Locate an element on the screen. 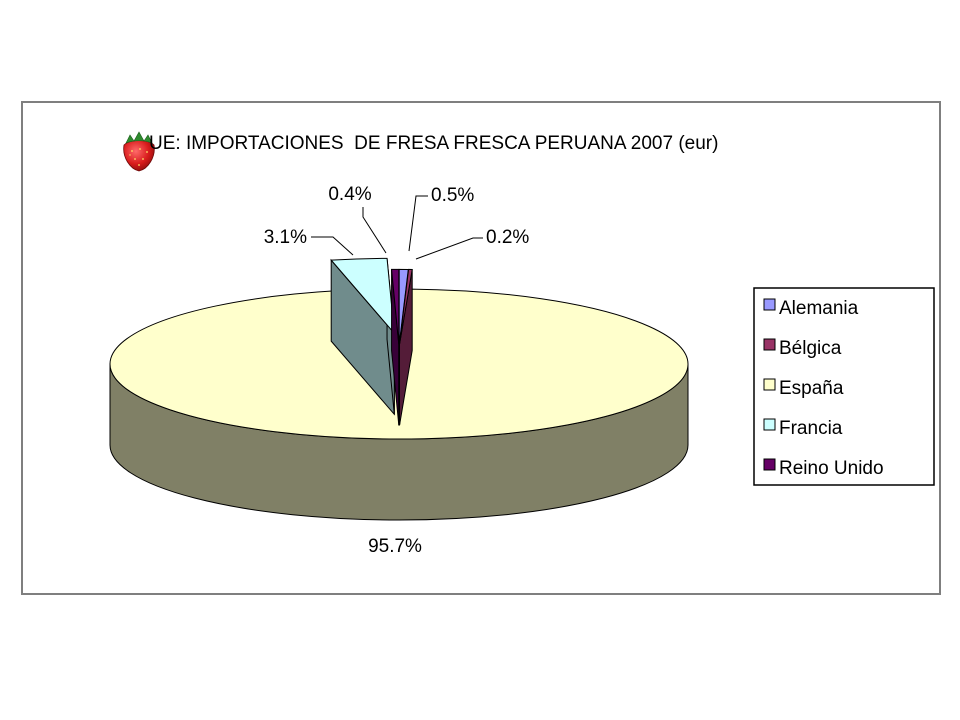 This screenshot has height=720, width=960. data-label-reino-unido: 0.4% is located at coordinates (349, 194).